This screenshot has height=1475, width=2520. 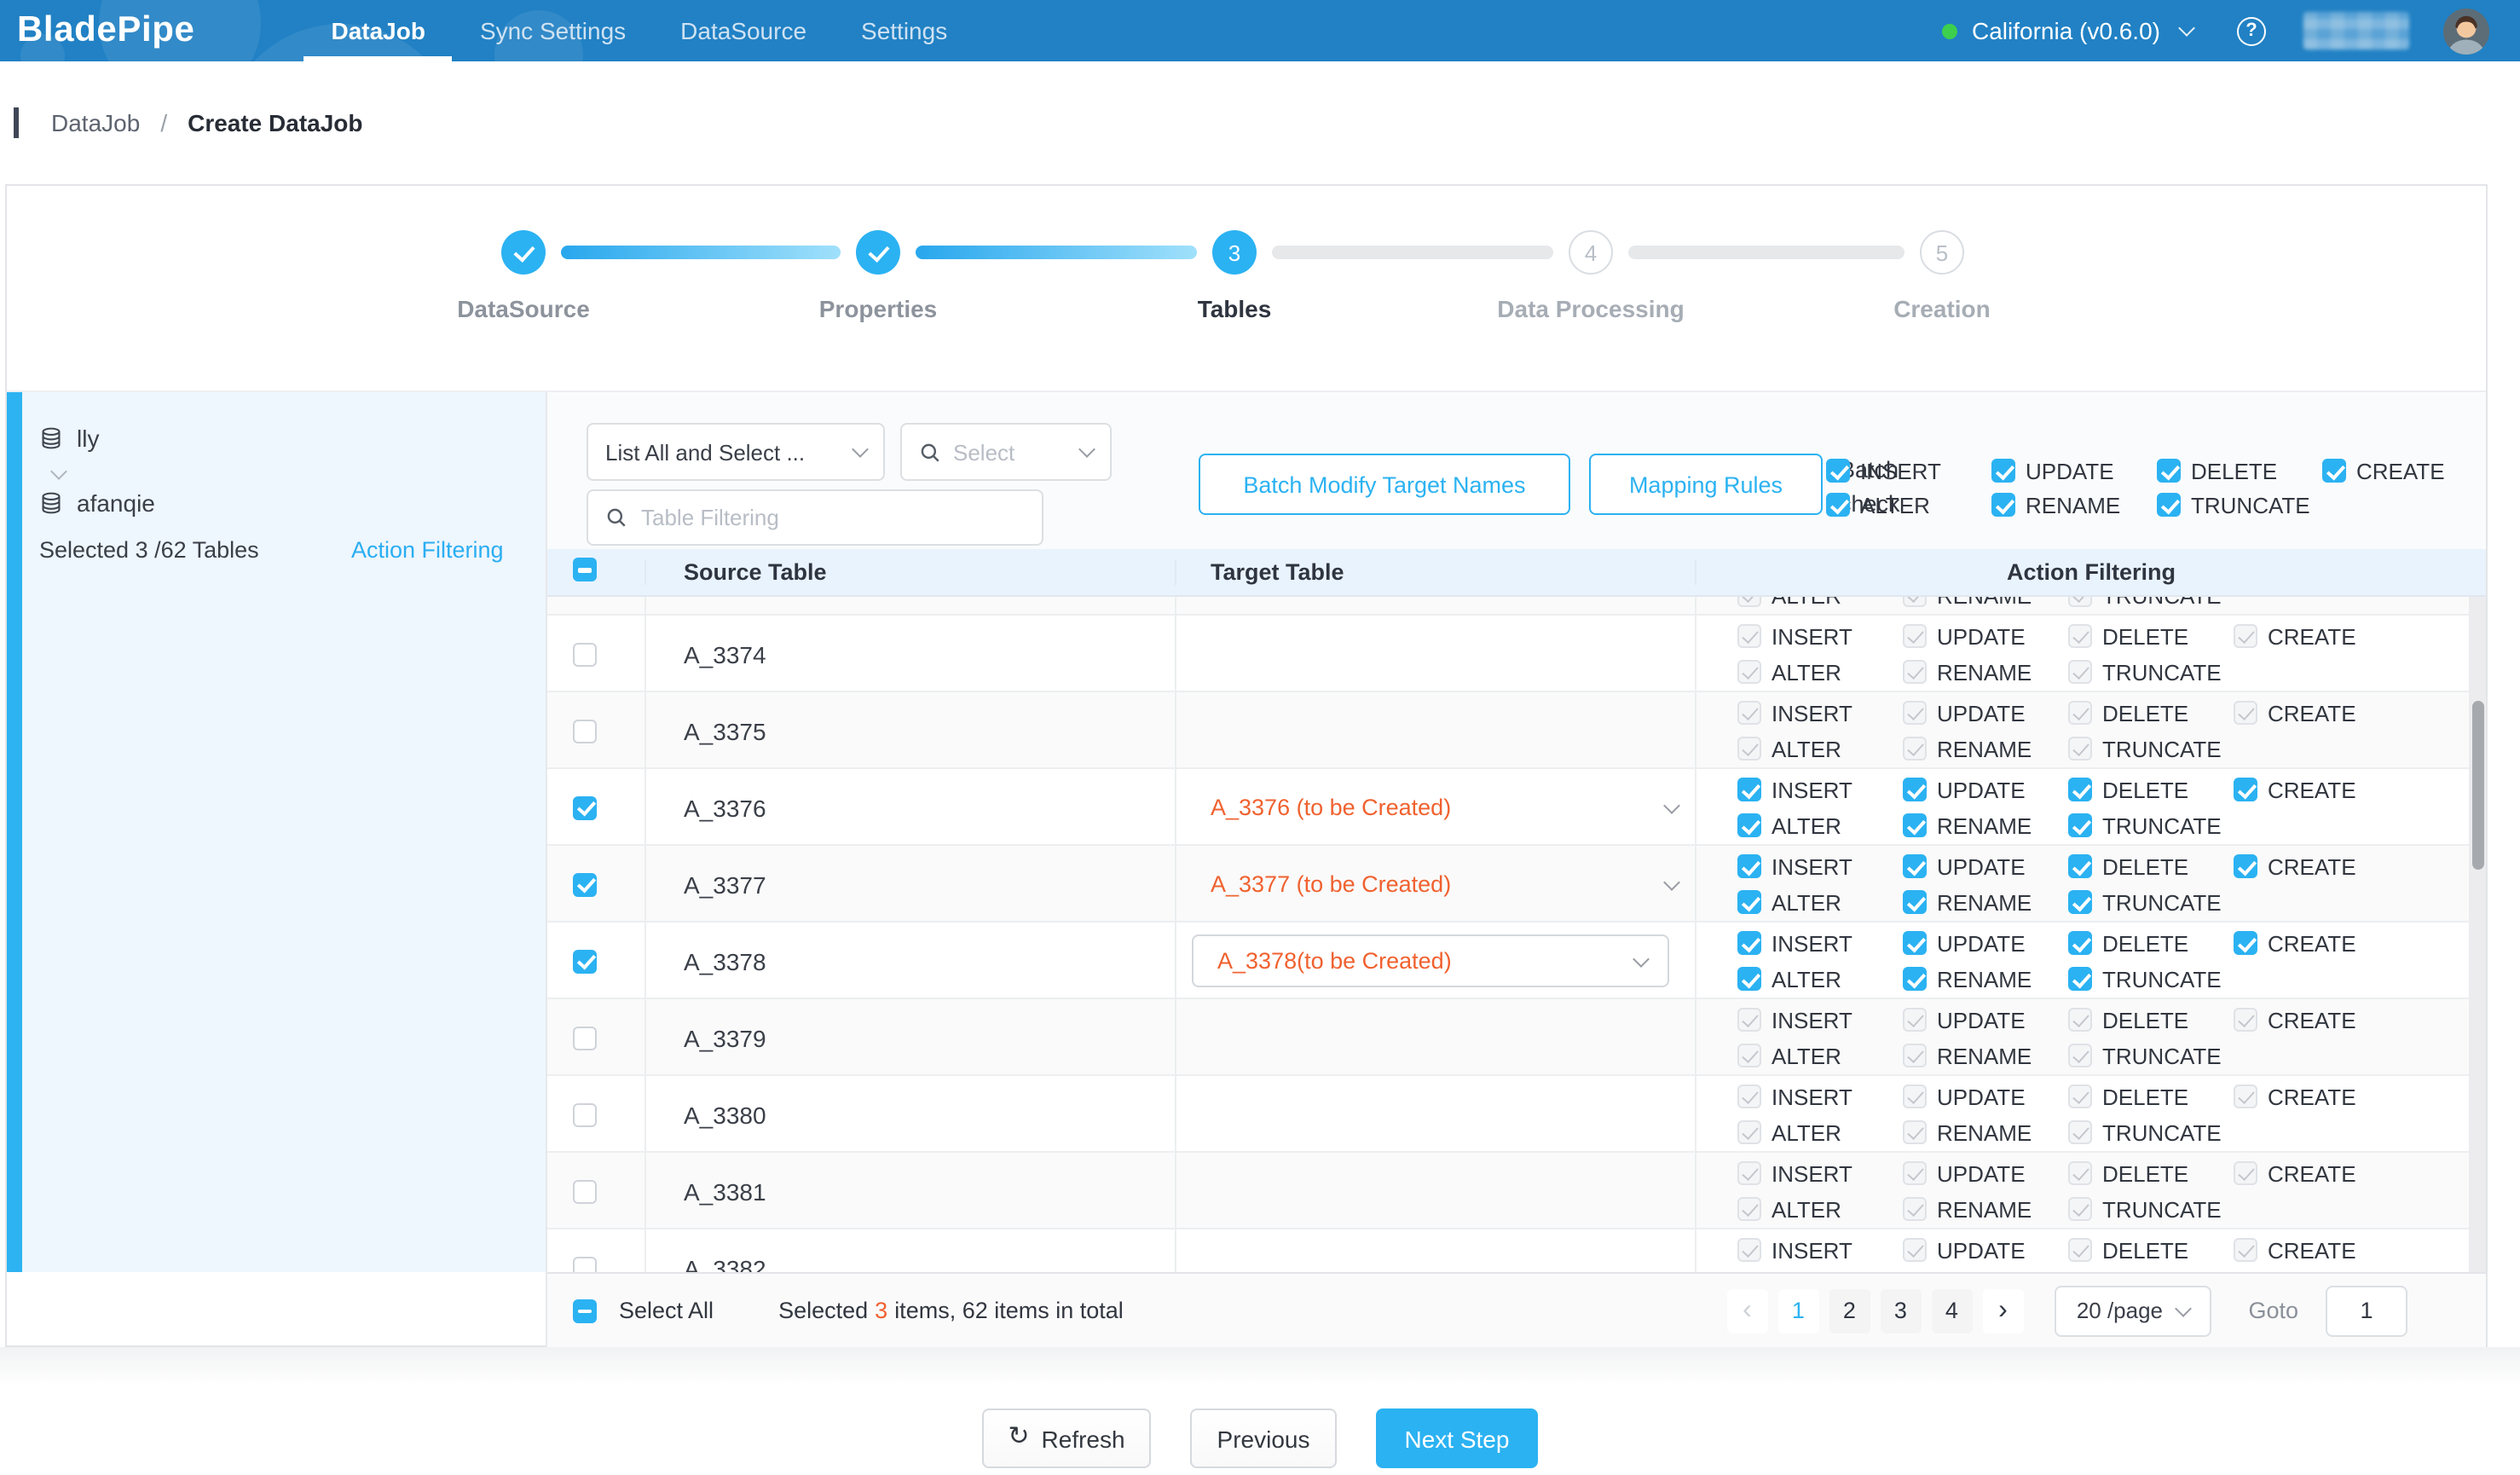 I want to click on page-button-1: 1, so click(x=1798, y=1310).